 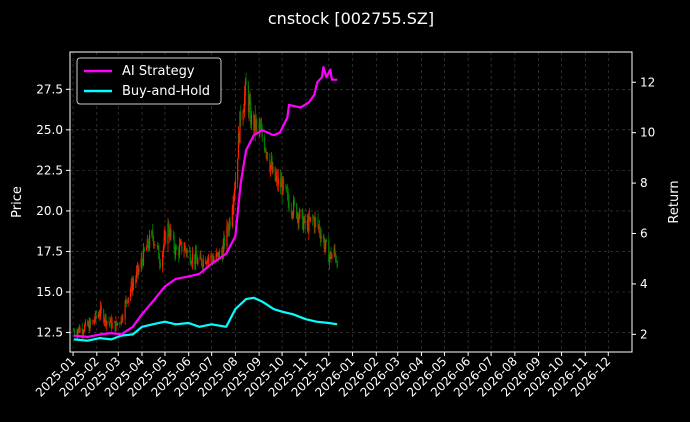 What do you see at coordinates (166, 91) in the screenshot?
I see `legend-label-buy-and-hold: Buy-and-Hold` at bounding box center [166, 91].